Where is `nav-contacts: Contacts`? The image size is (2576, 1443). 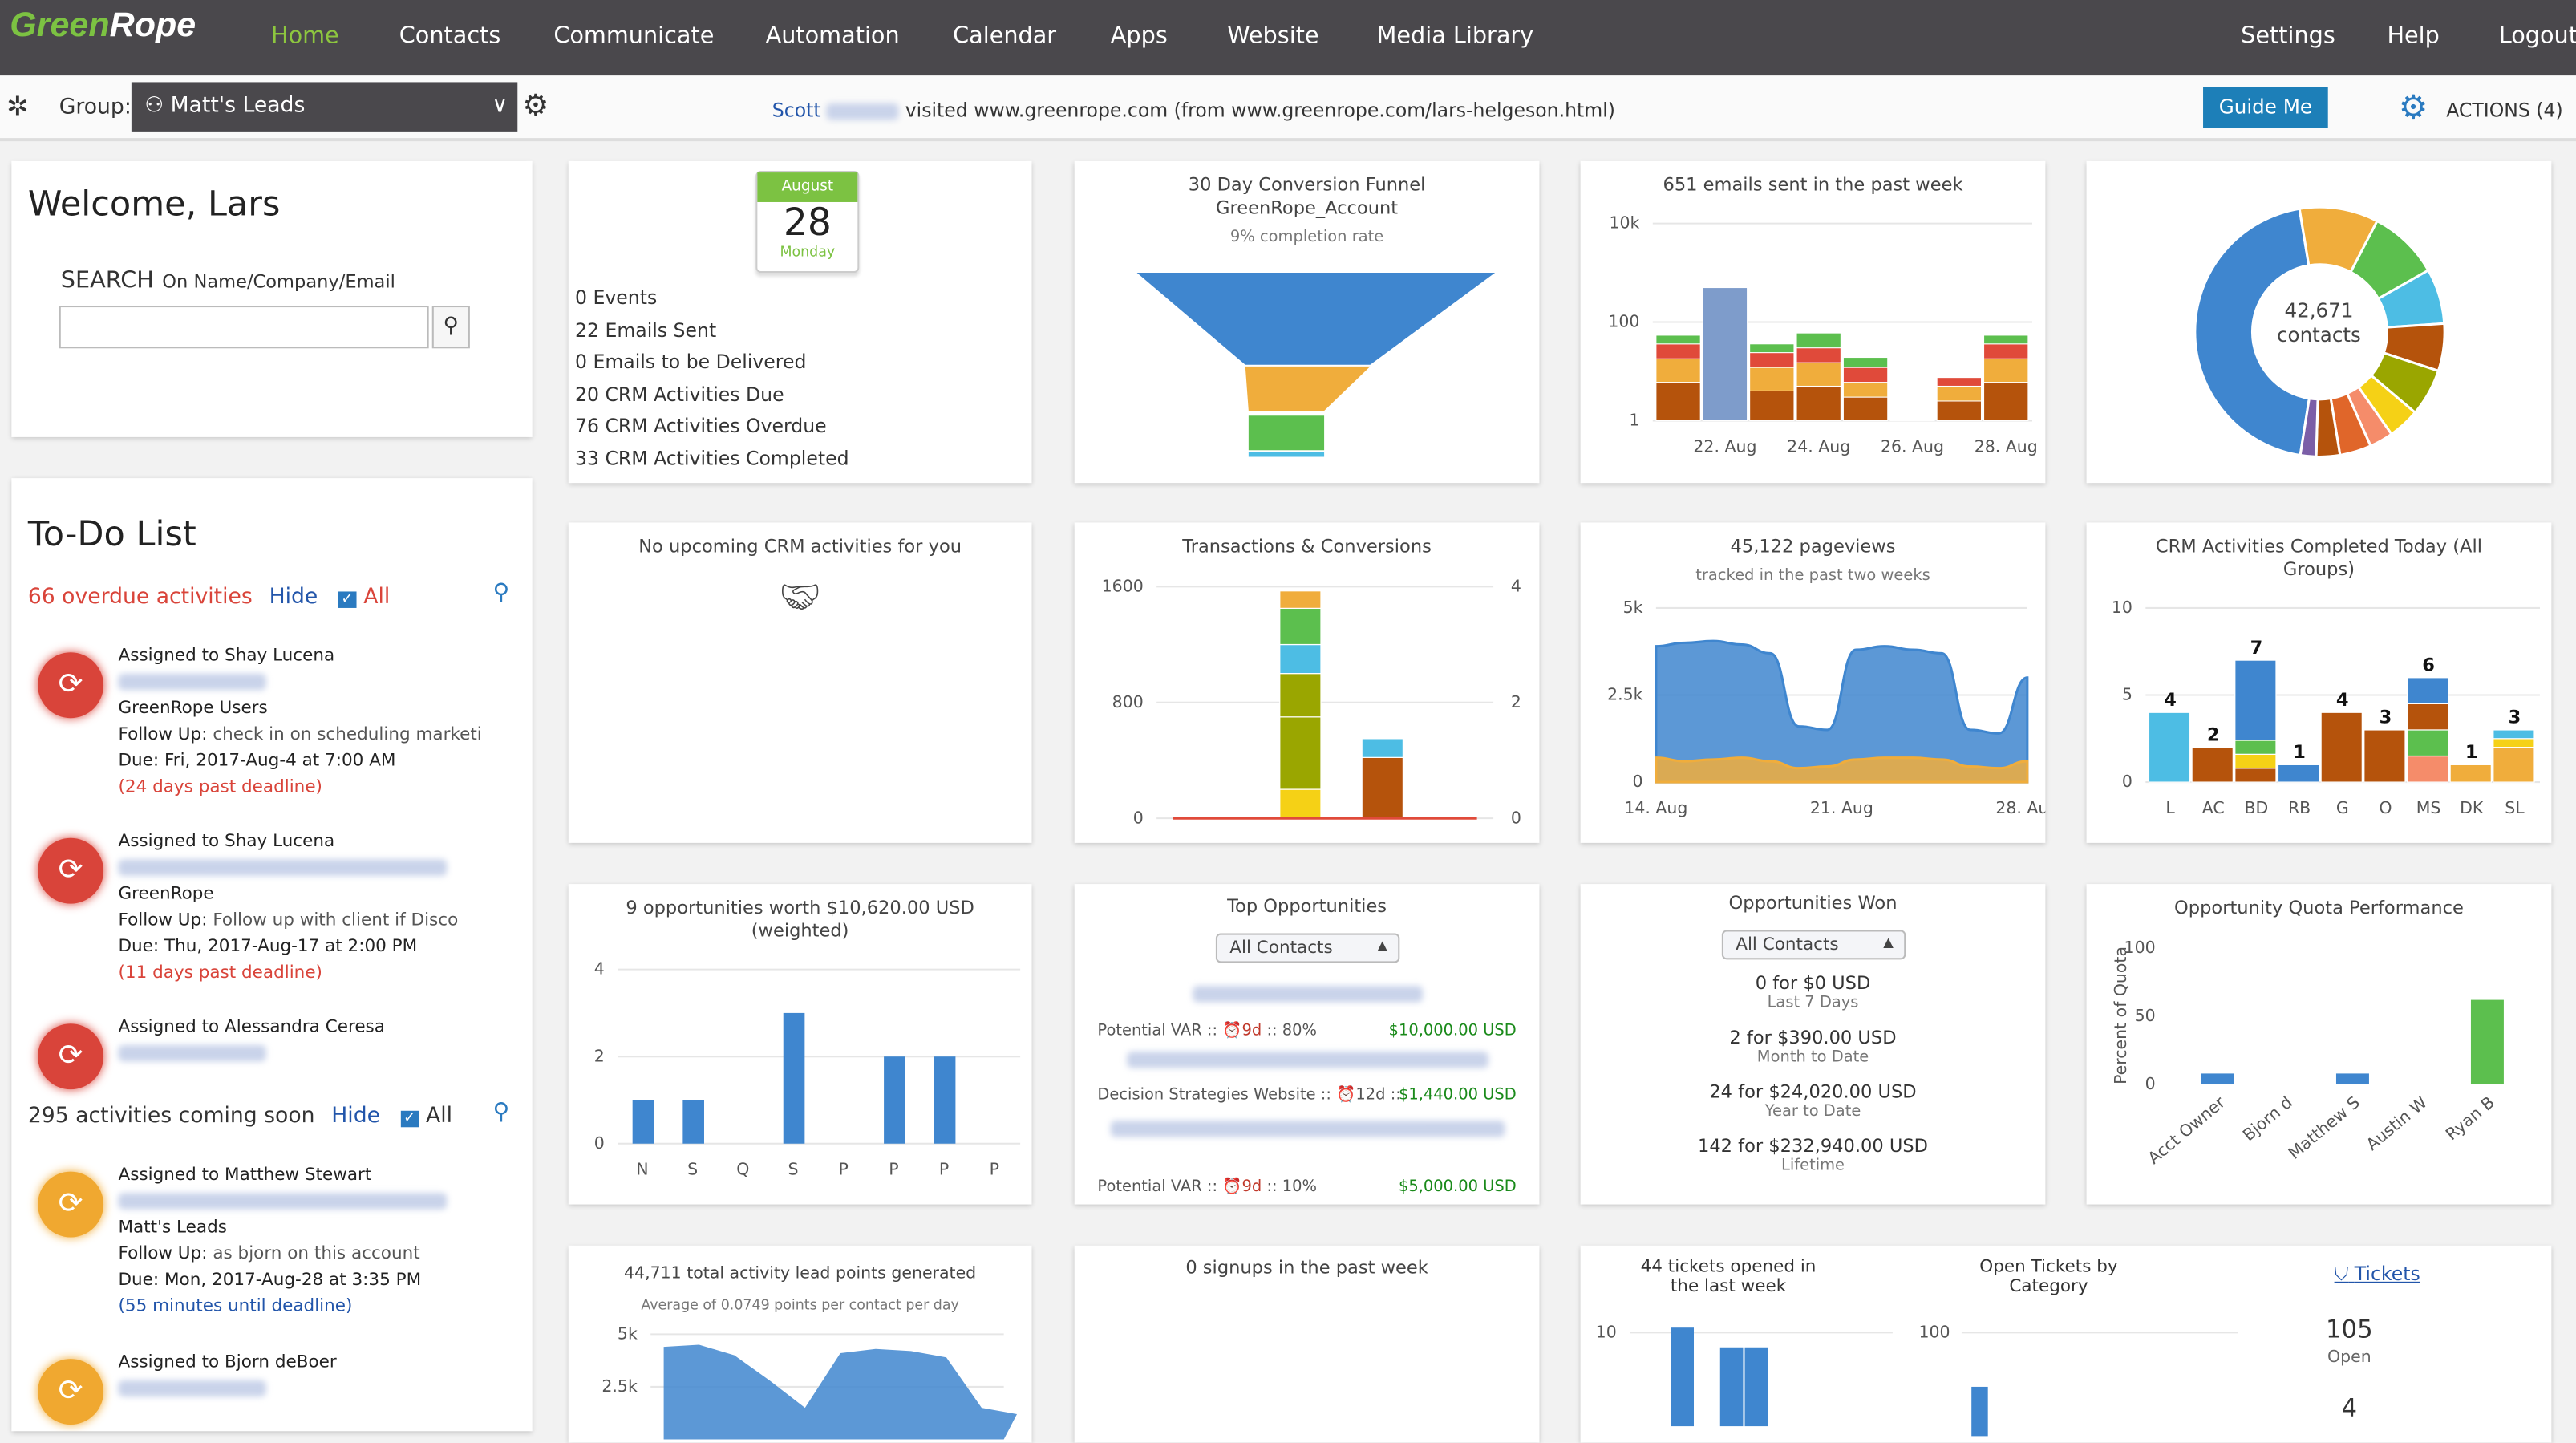 nav-contacts: Contacts is located at coordinates (450, 36).